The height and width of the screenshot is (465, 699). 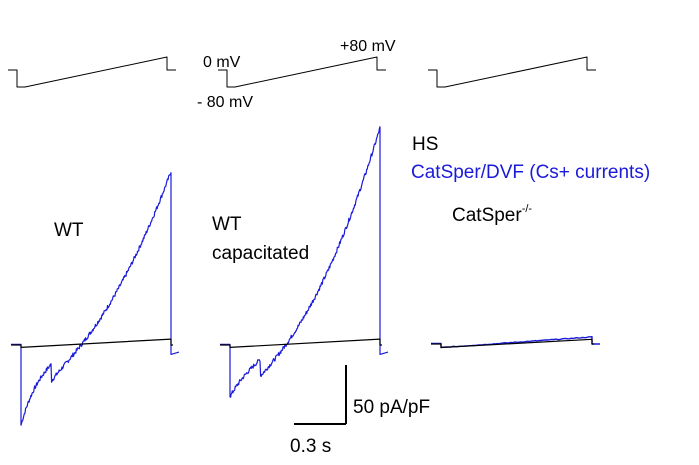 I want to click on label-ramp-end: +80 mV, so click(x=368, y=46).